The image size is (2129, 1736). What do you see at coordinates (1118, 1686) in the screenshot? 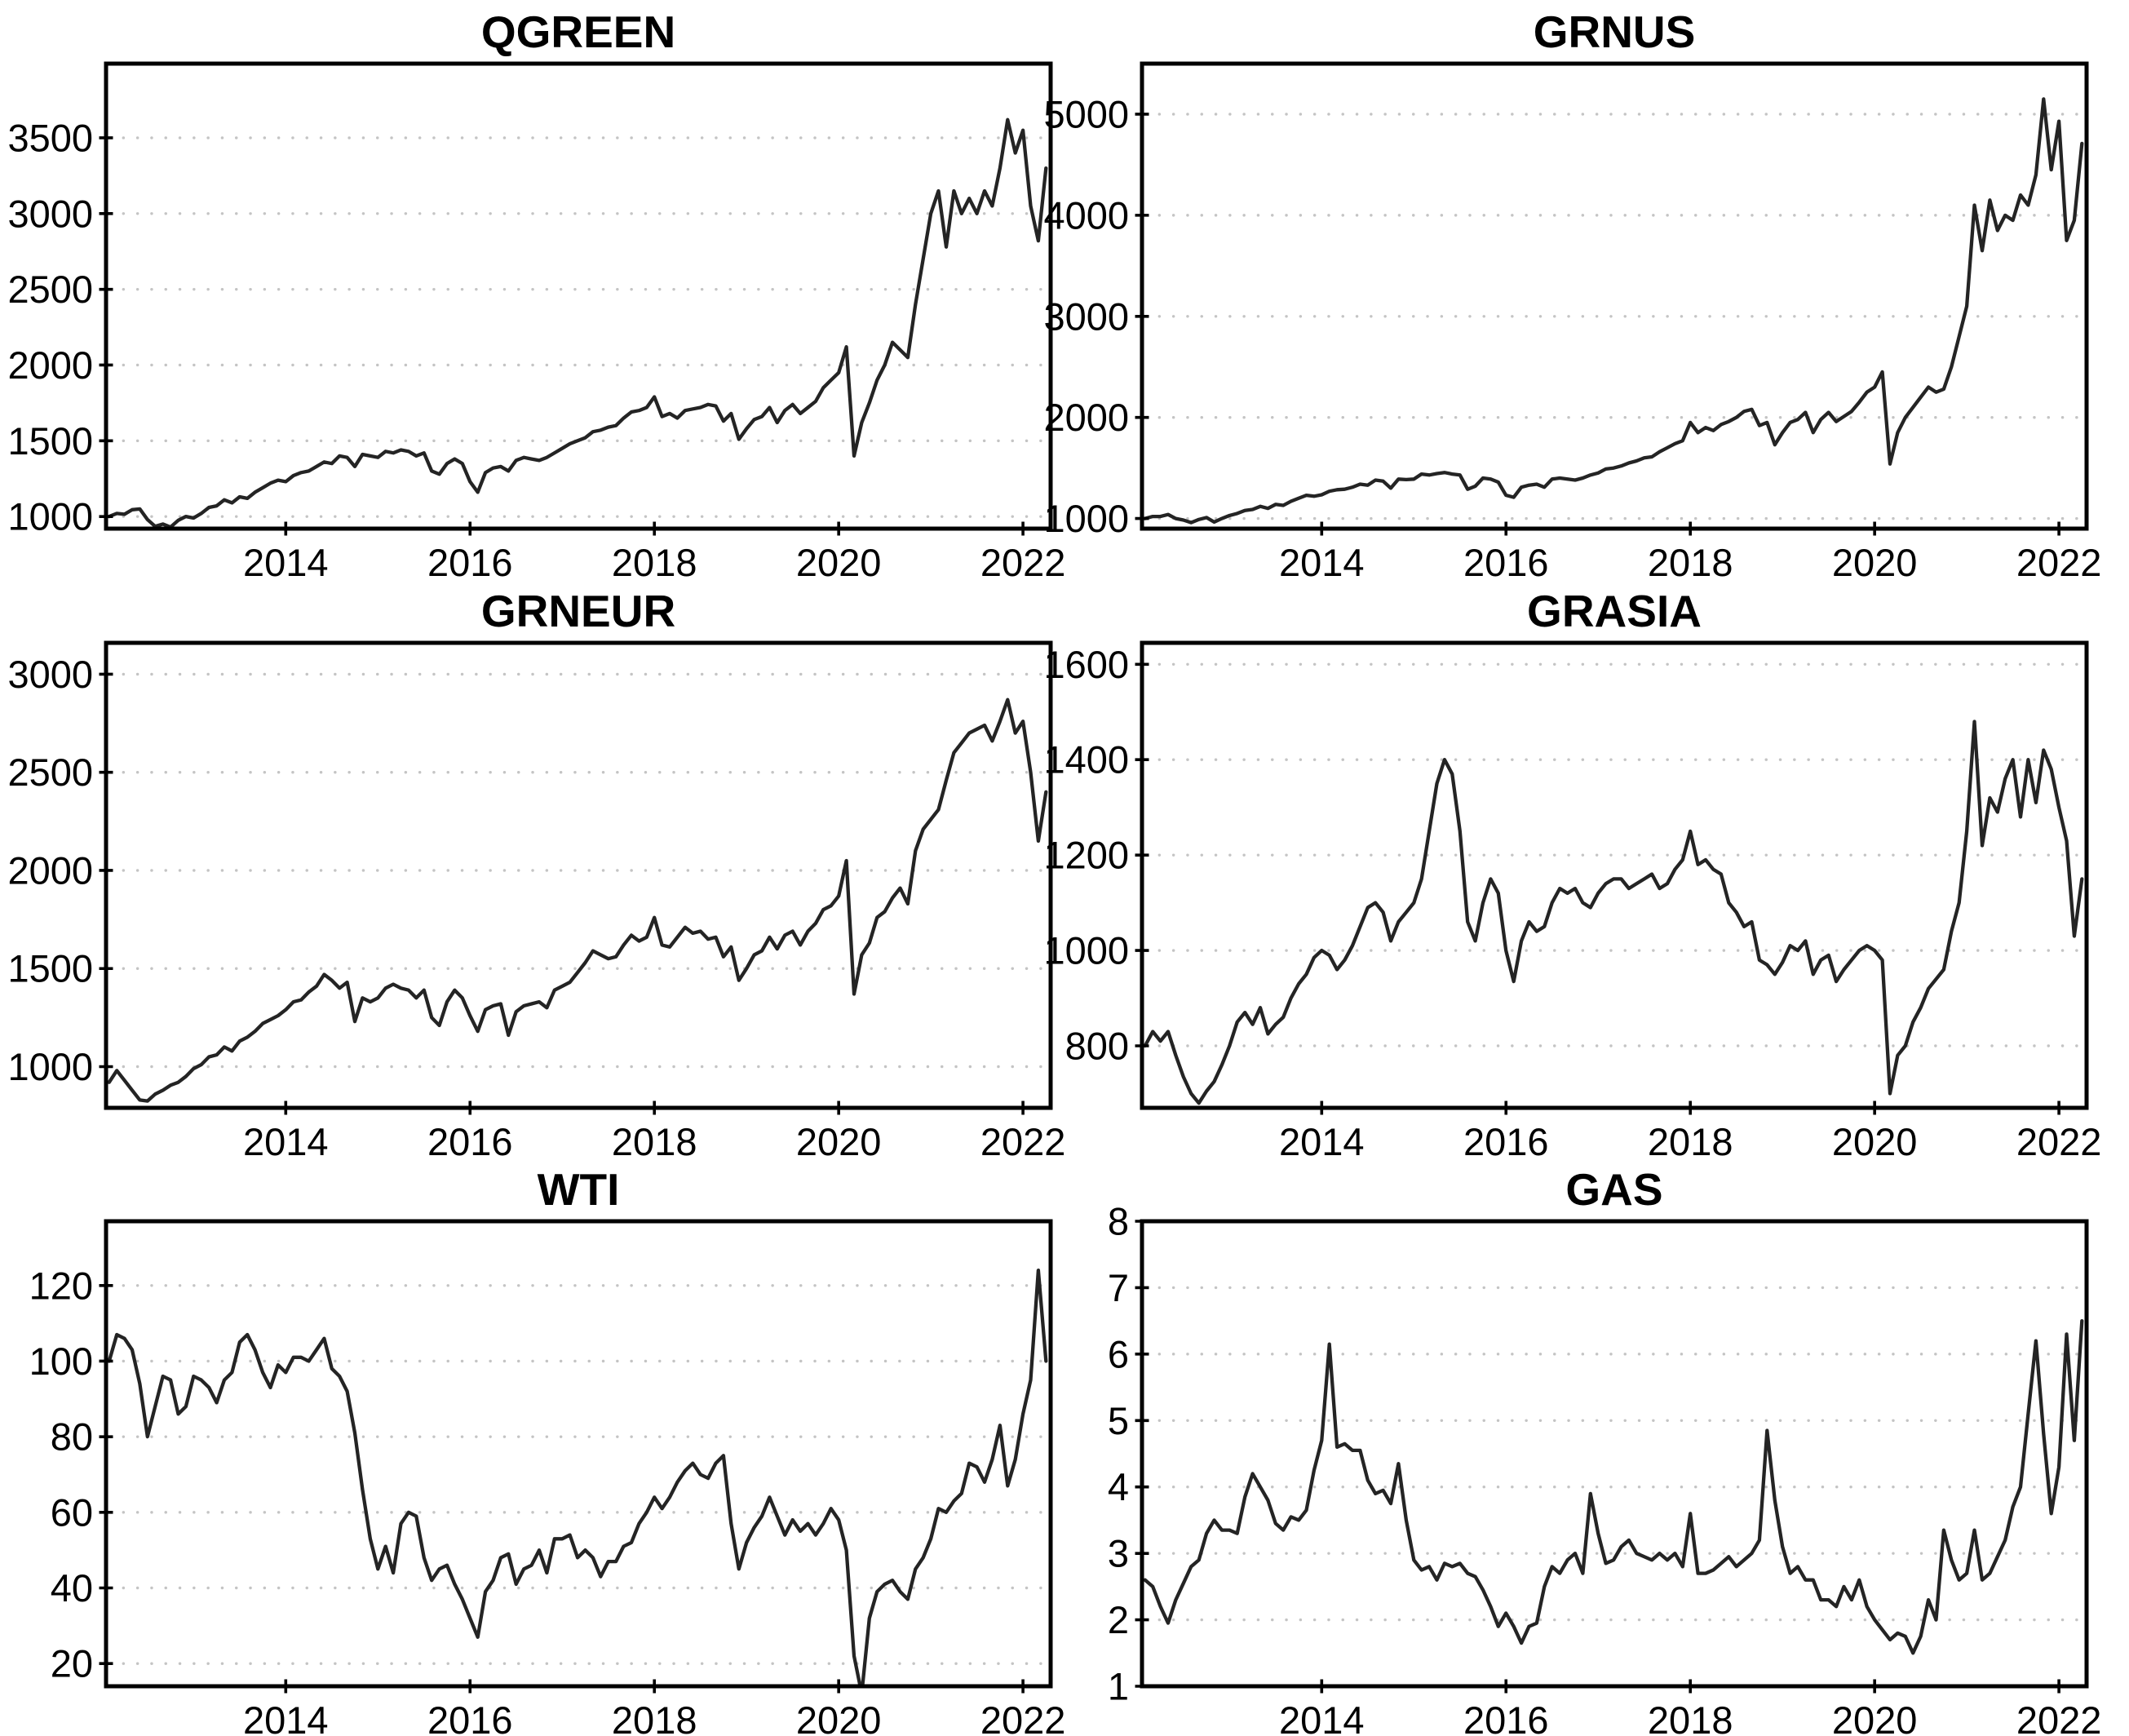
I see `svg-text: 1` at bounding box center [1118, 1686].